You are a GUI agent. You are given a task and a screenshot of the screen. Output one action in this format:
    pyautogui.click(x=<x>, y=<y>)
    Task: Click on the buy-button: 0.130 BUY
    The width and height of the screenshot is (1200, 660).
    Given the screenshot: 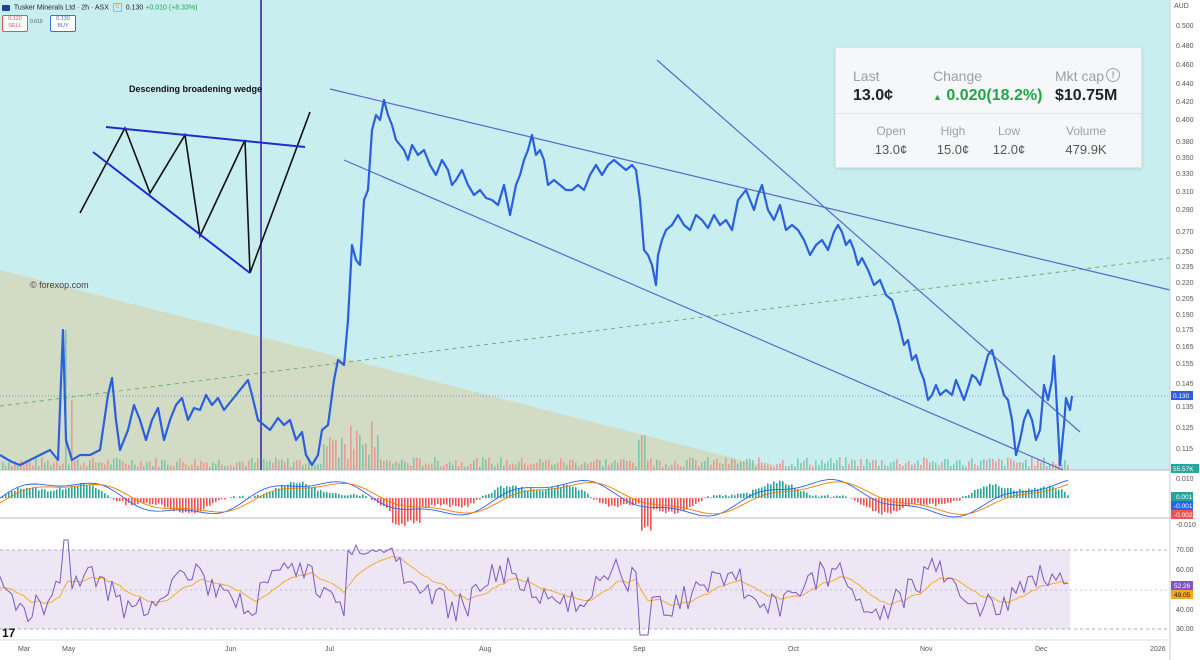 What is the action you would take?
    pyautogui.click(x=63, y=23)
    